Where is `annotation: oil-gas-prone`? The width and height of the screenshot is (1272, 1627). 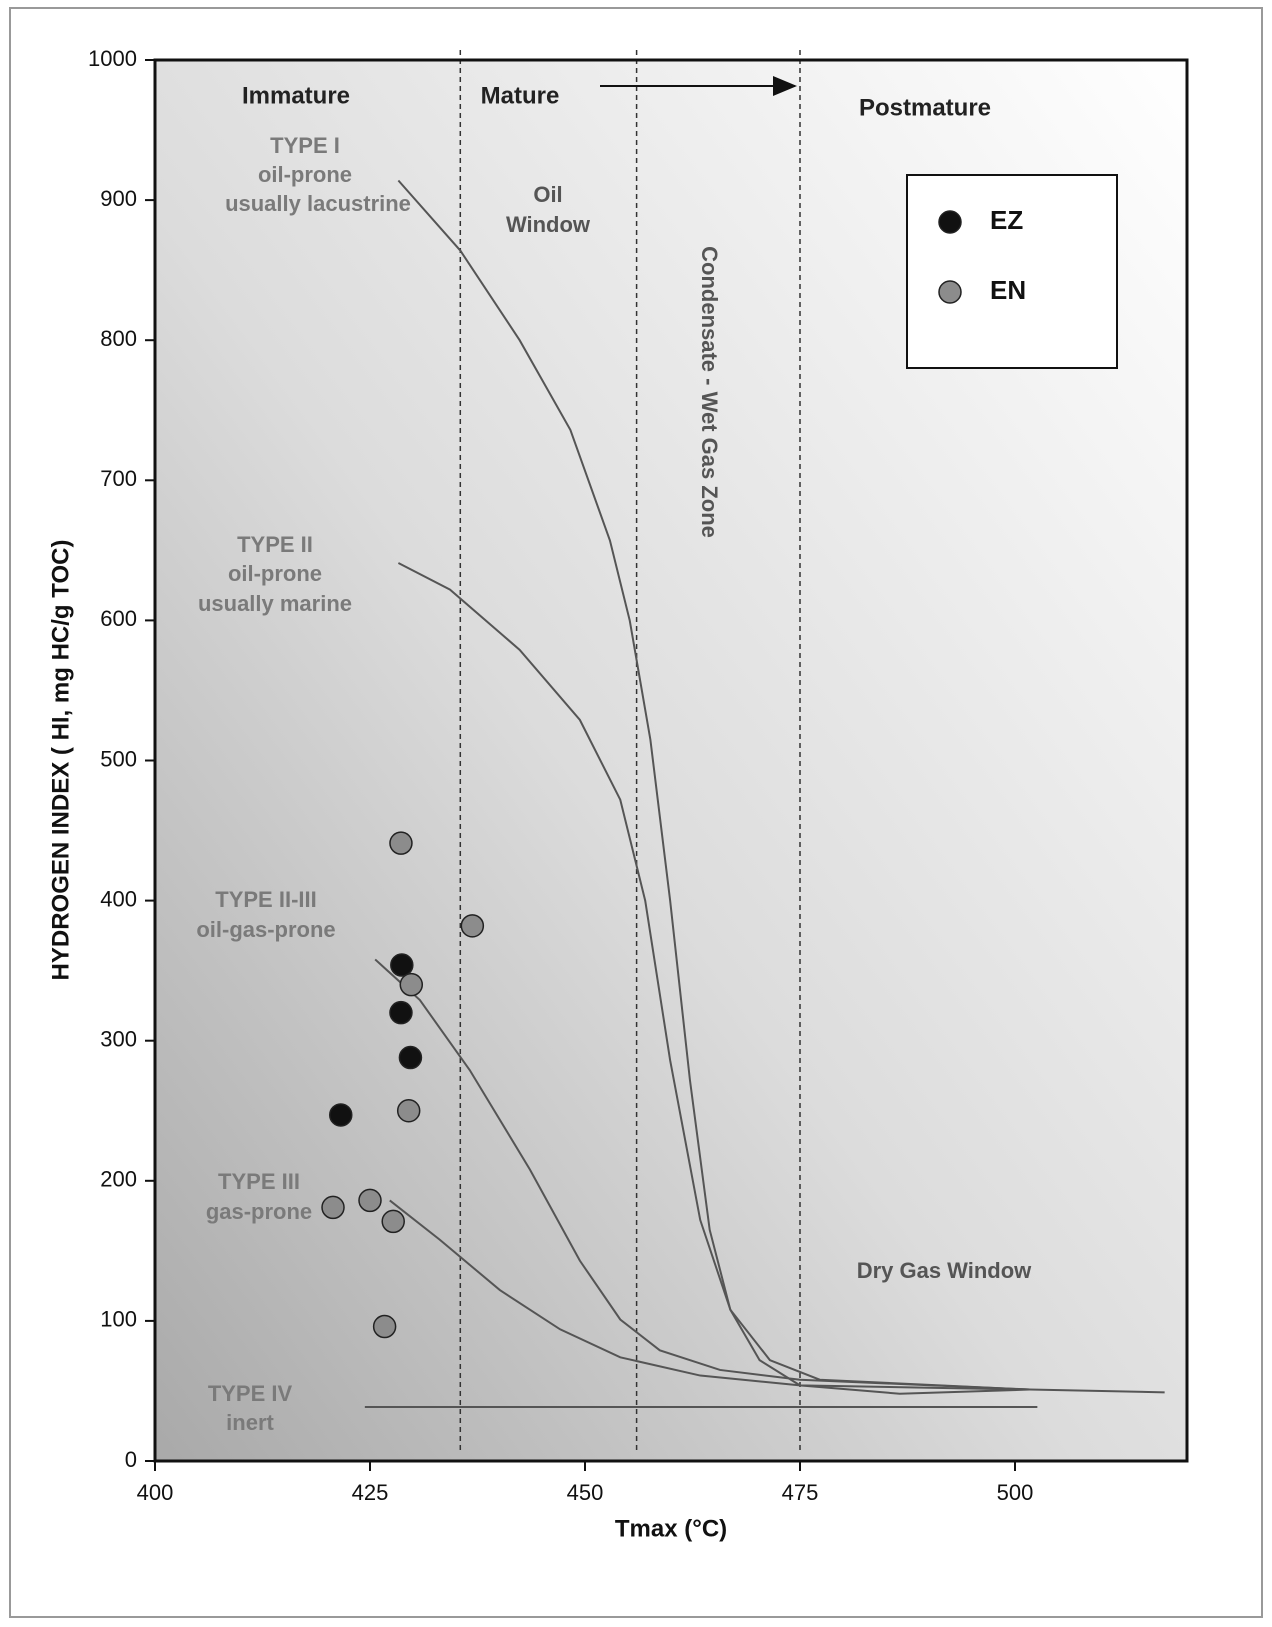
annotation: oil-gas-prone is located at coordinates (265, 929).